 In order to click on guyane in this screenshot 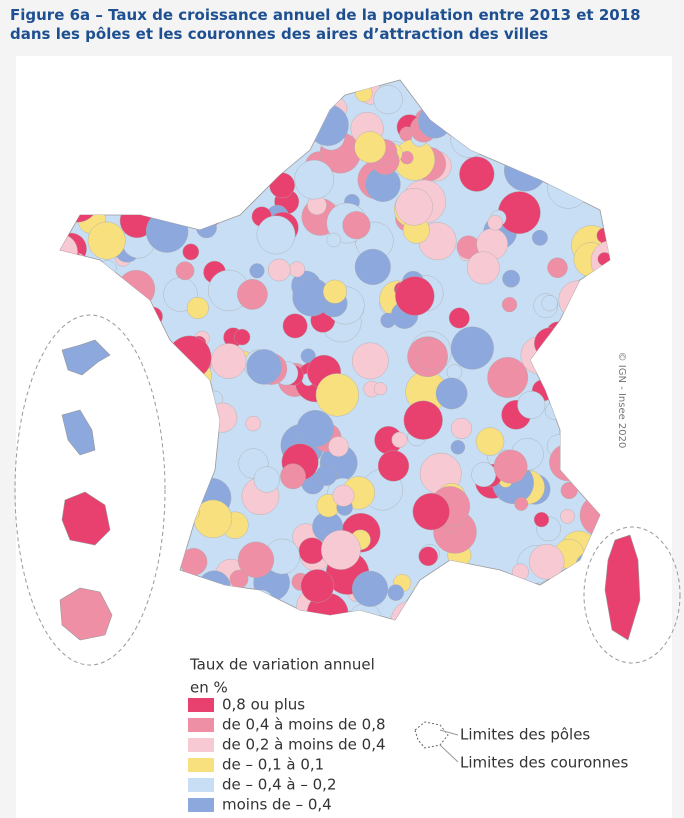, I will do `click(86, 518)`.